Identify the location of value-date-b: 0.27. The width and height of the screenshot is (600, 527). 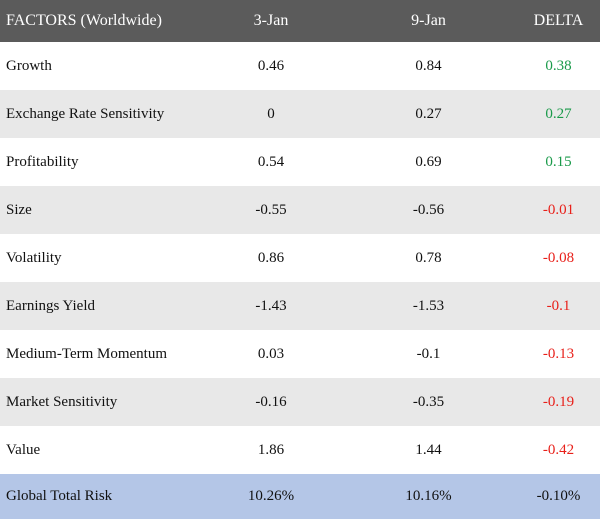
(428, 113).